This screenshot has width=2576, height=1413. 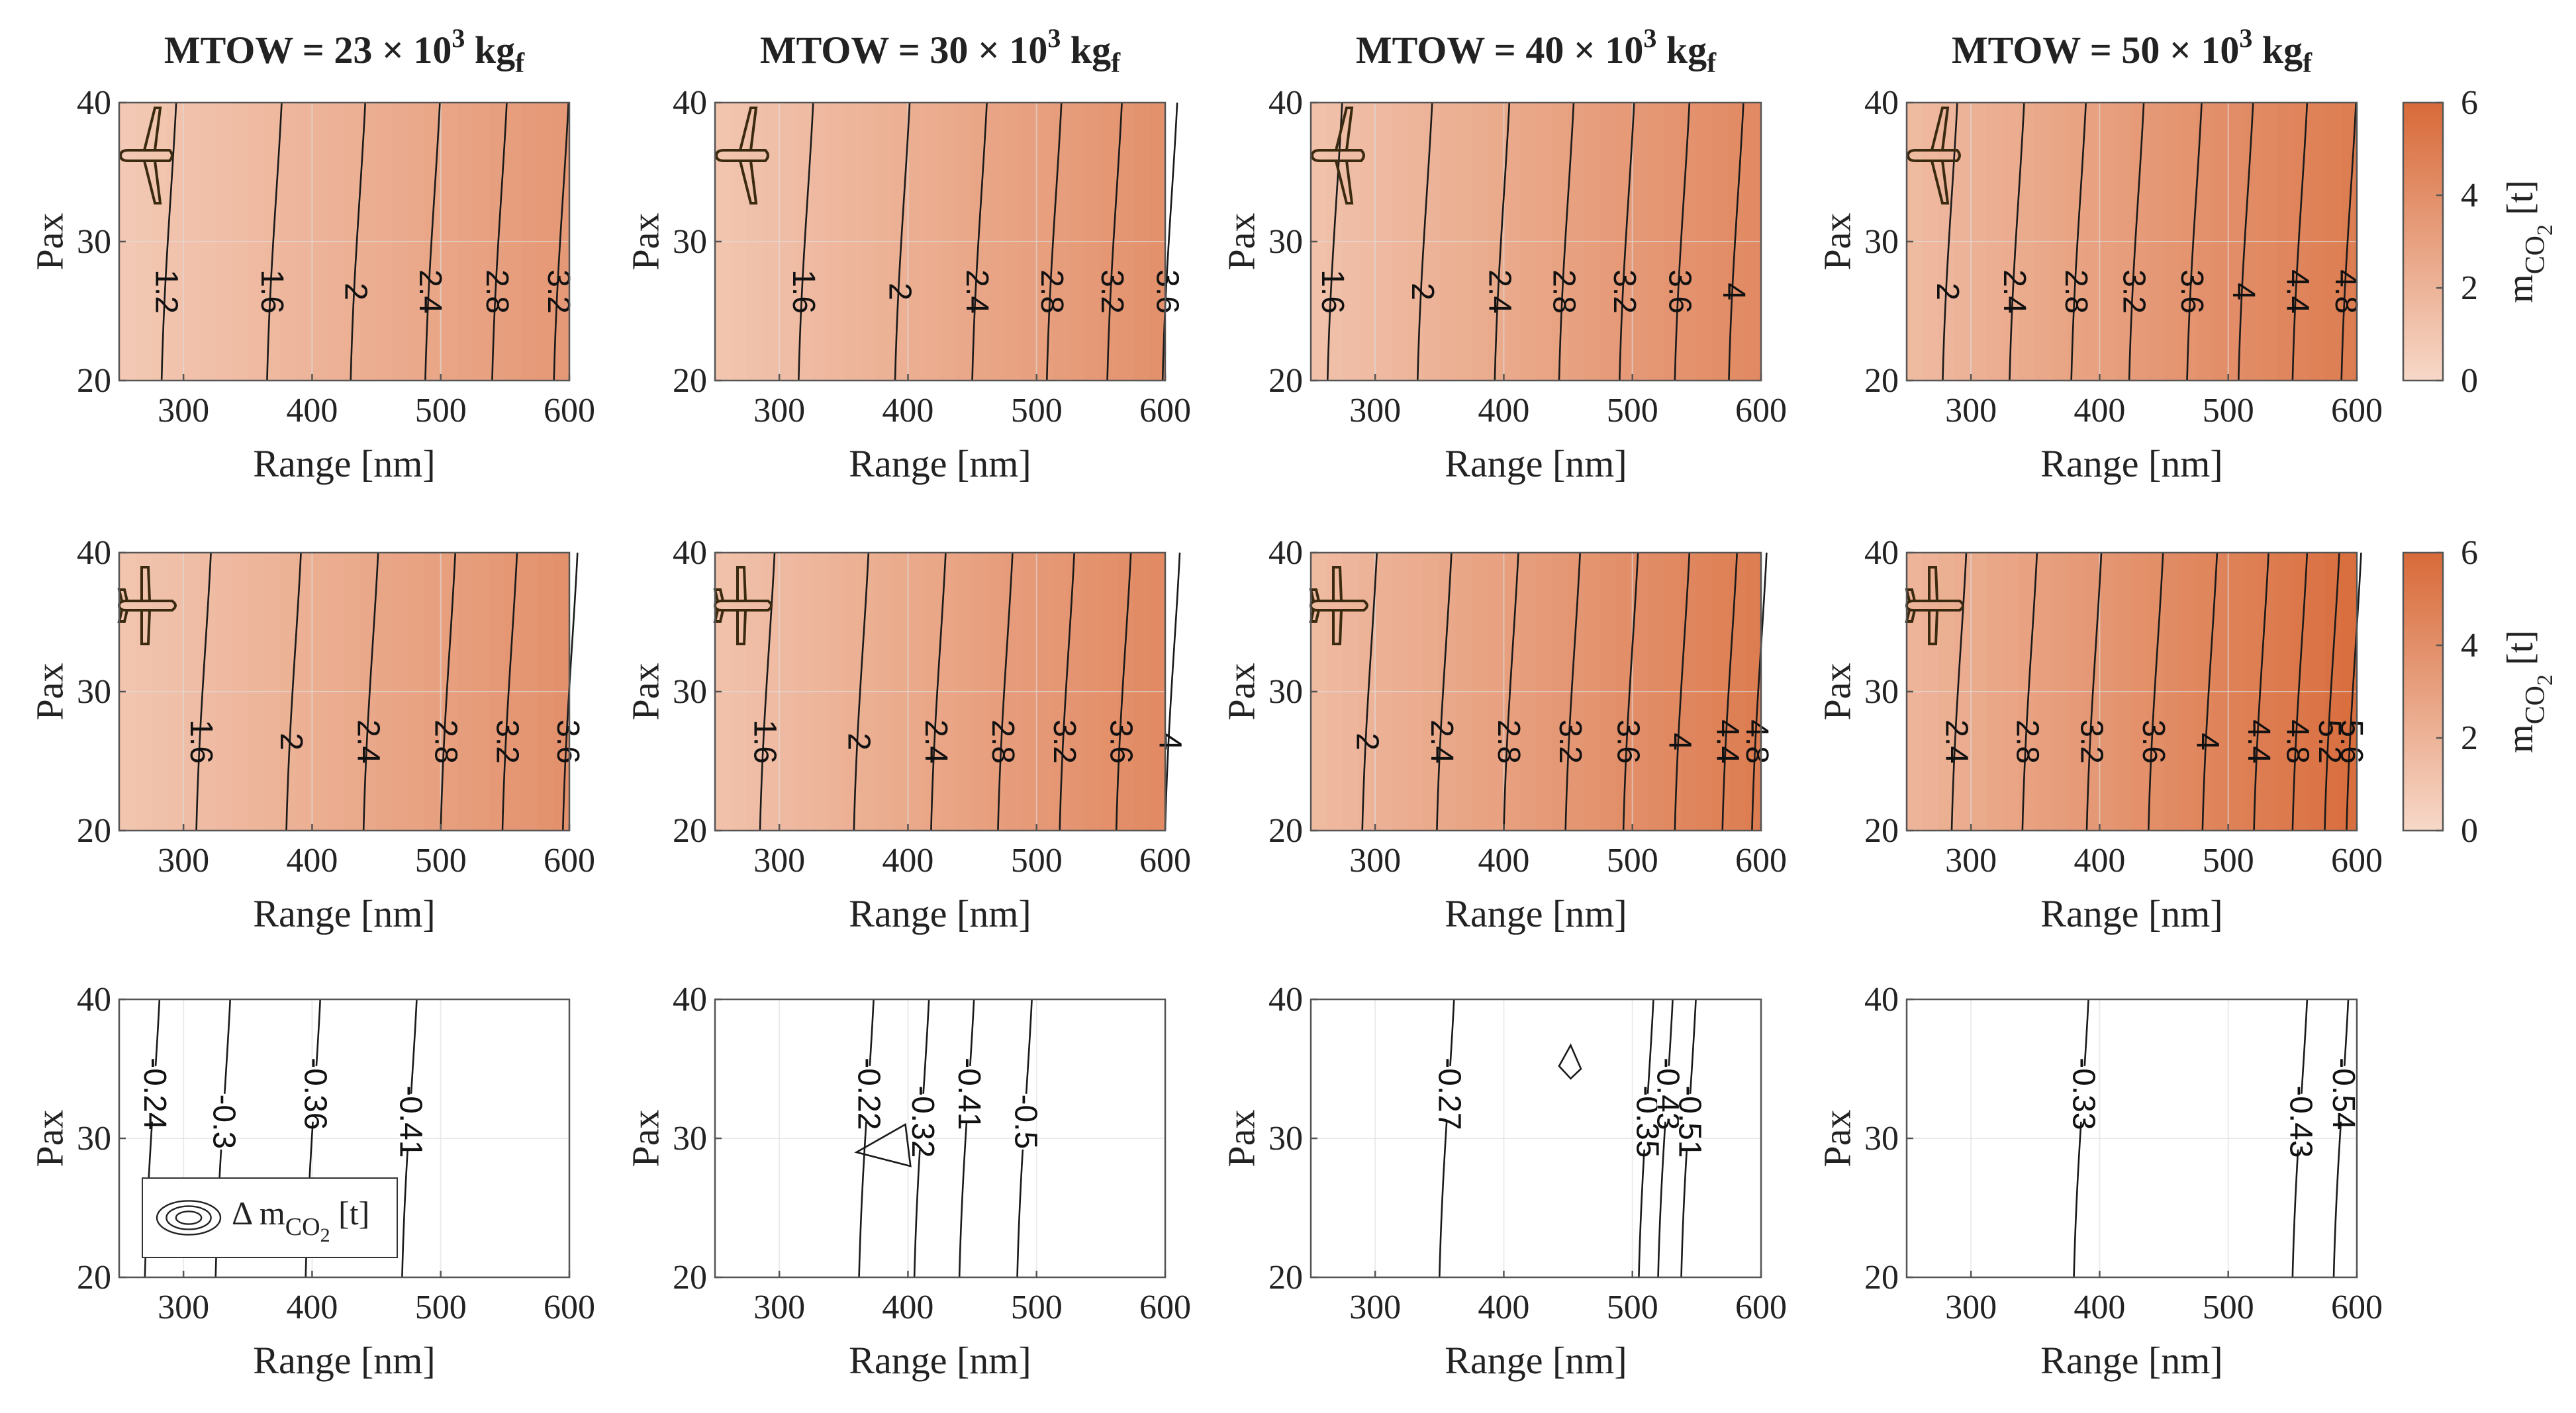 What do you see at coordinates (2520, 738) in the screenshot?
I see `colorbar-label-main: m` at bounding box center [2520, 738].